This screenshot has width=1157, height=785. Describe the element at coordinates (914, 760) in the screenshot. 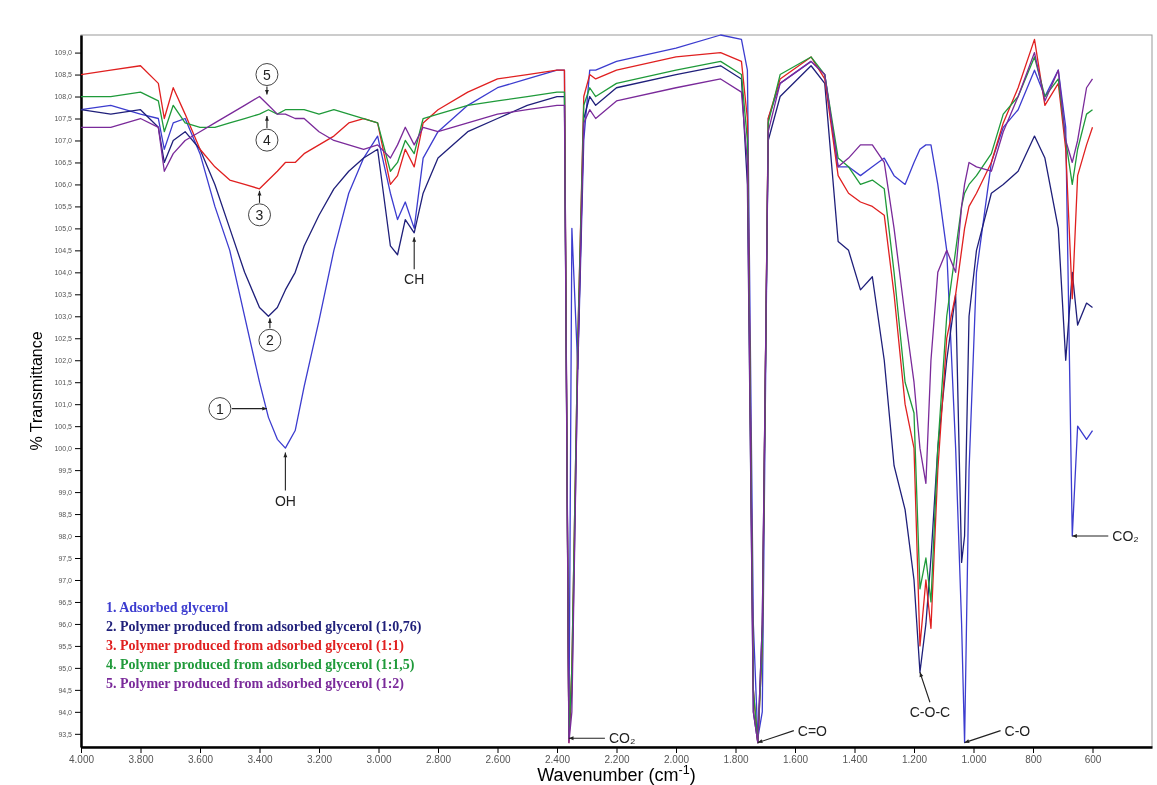

I see `x-tick-label: 1.200` at that location.